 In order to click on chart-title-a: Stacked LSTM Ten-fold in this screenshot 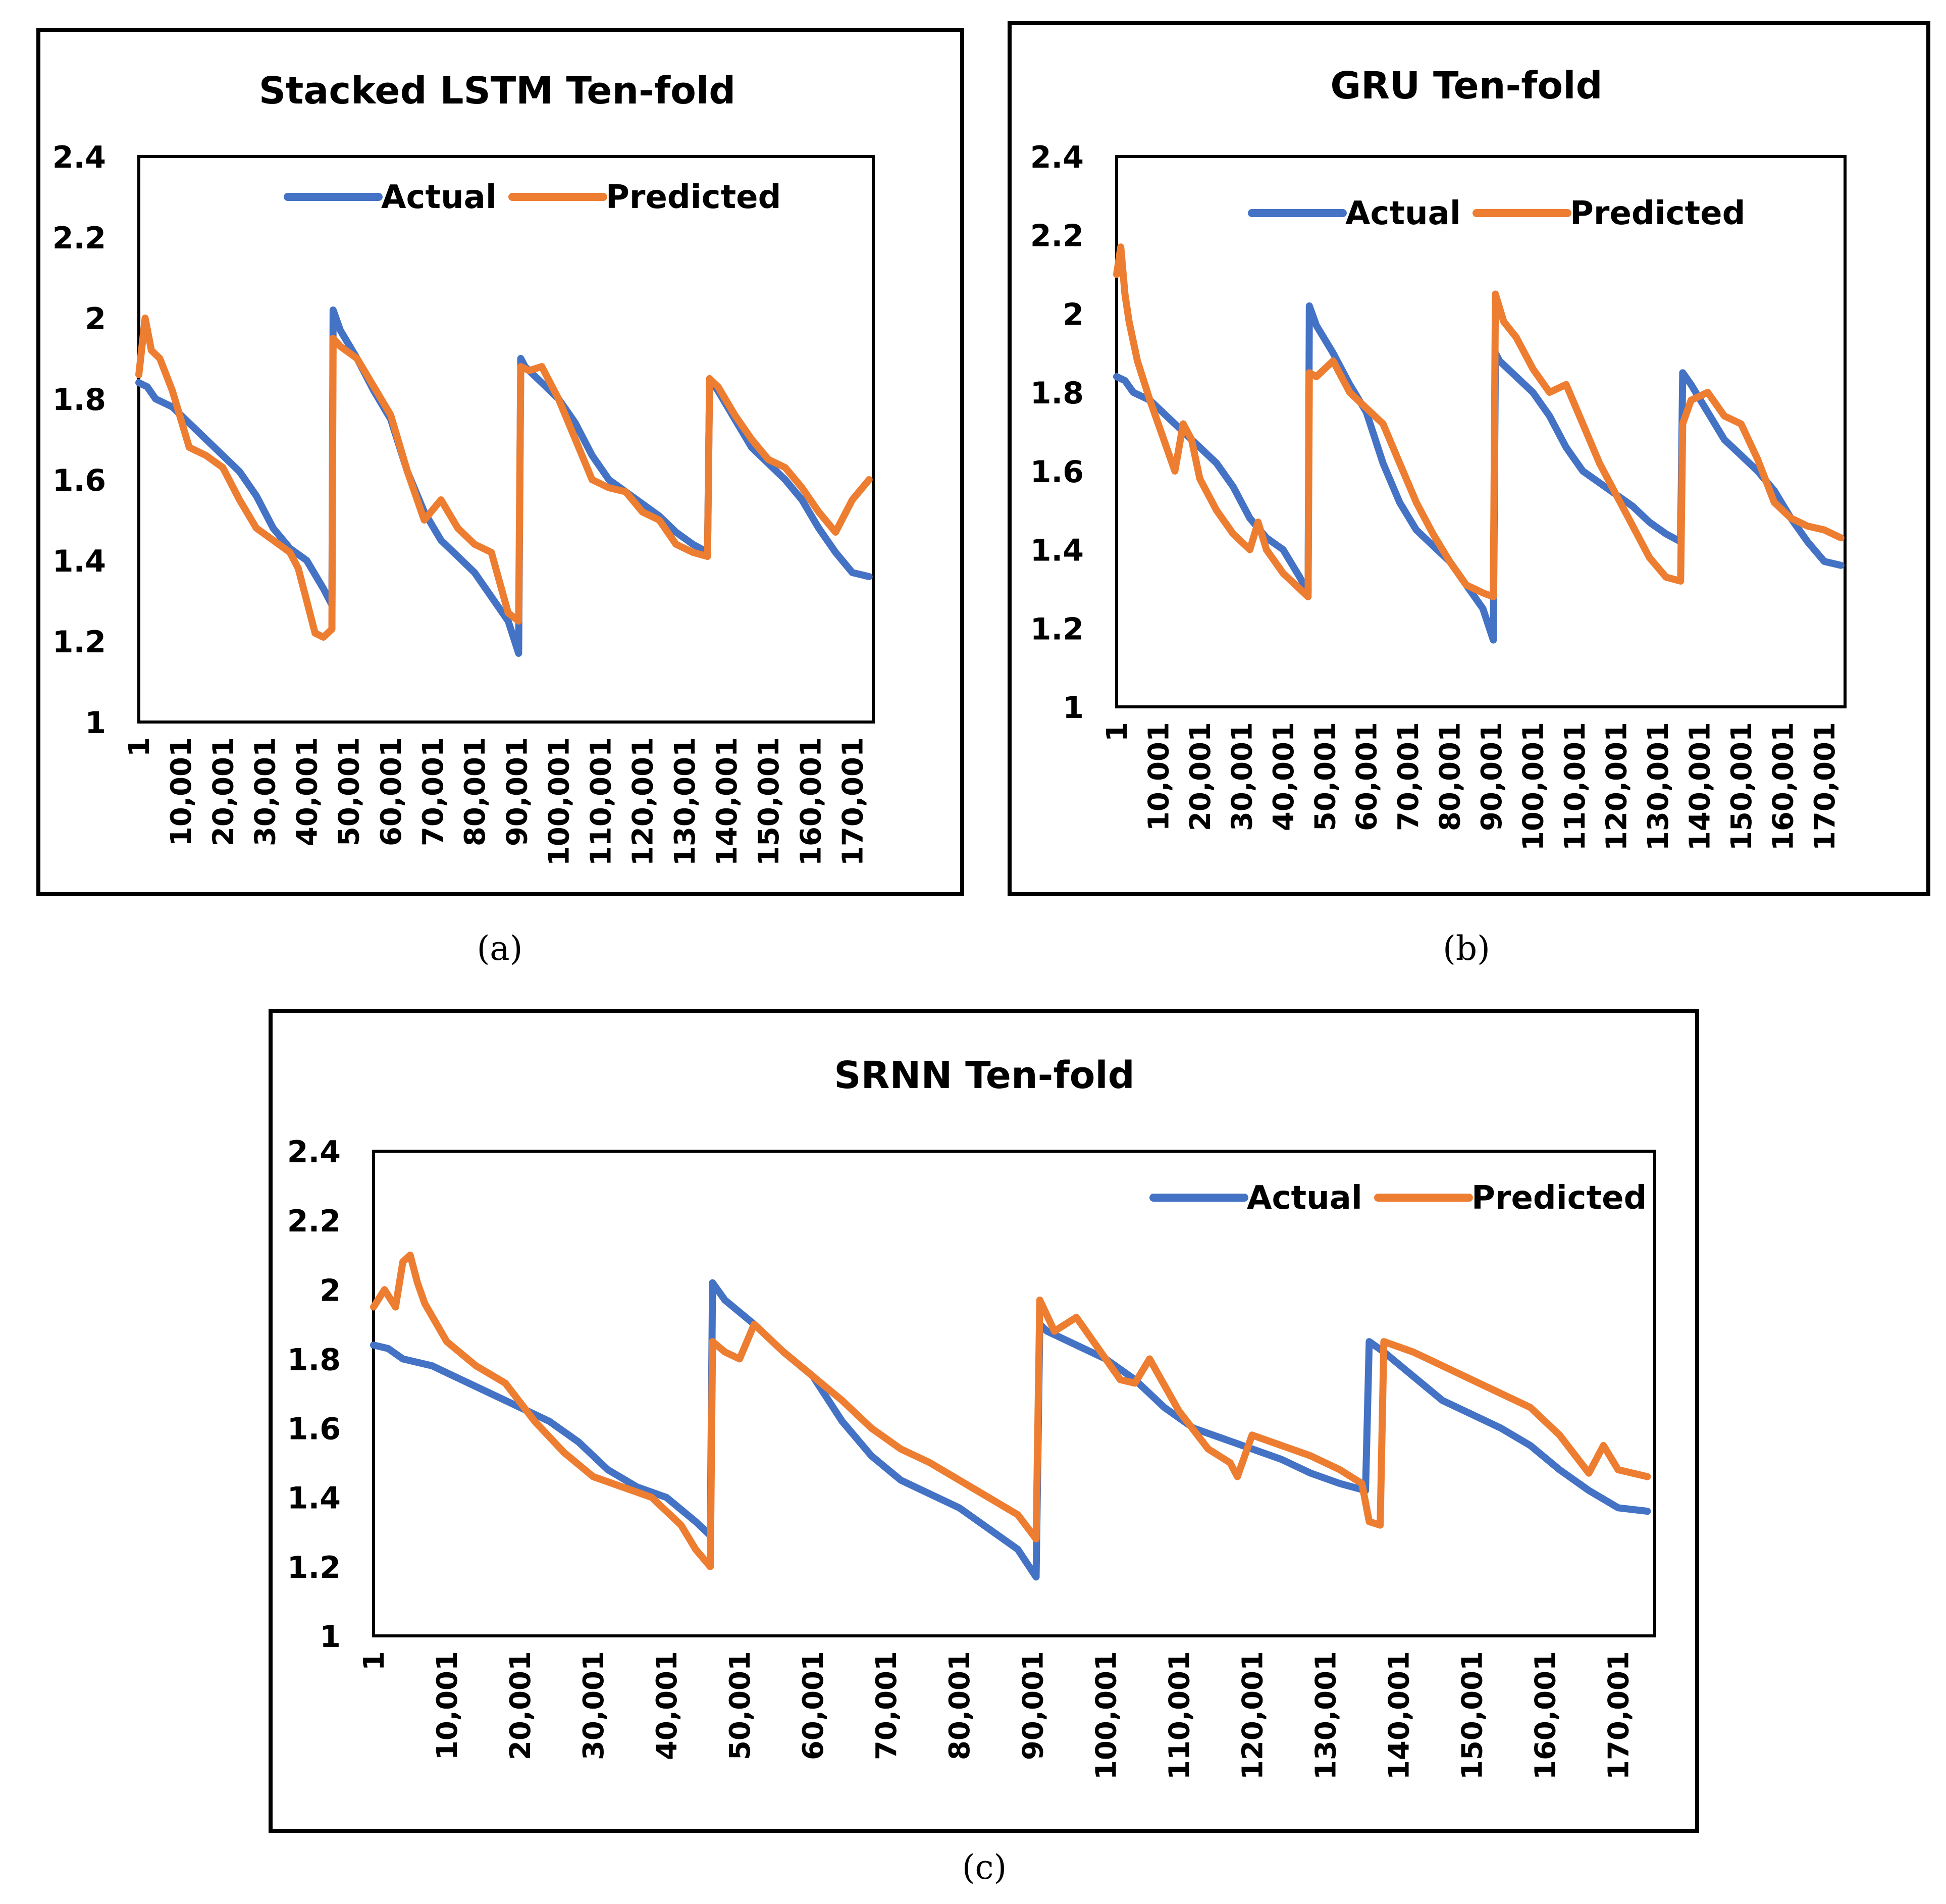, I will do `click(497, 91)`.